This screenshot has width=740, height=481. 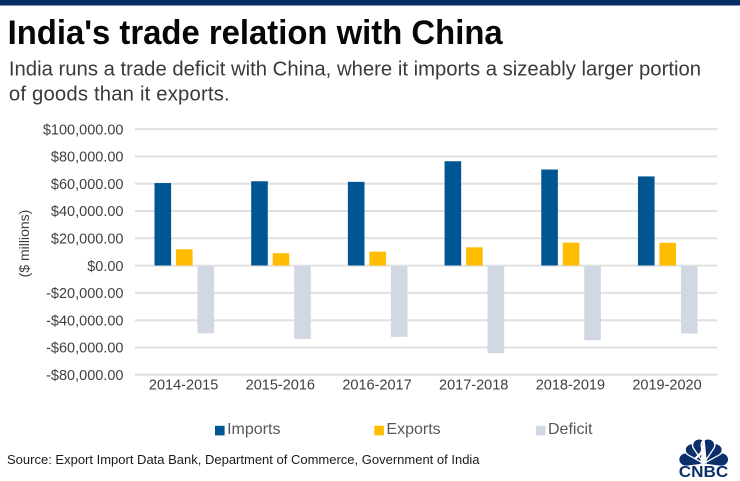 What do you see at coordinates (253, 429) in the screenshot?
I see `svg-text: Imports` at bounding box center [253, 429].